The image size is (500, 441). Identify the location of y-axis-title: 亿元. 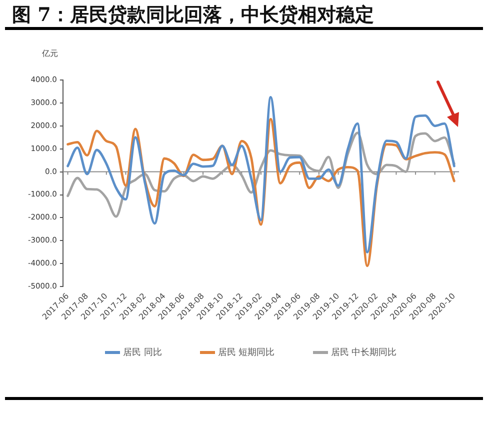
(50, 53).